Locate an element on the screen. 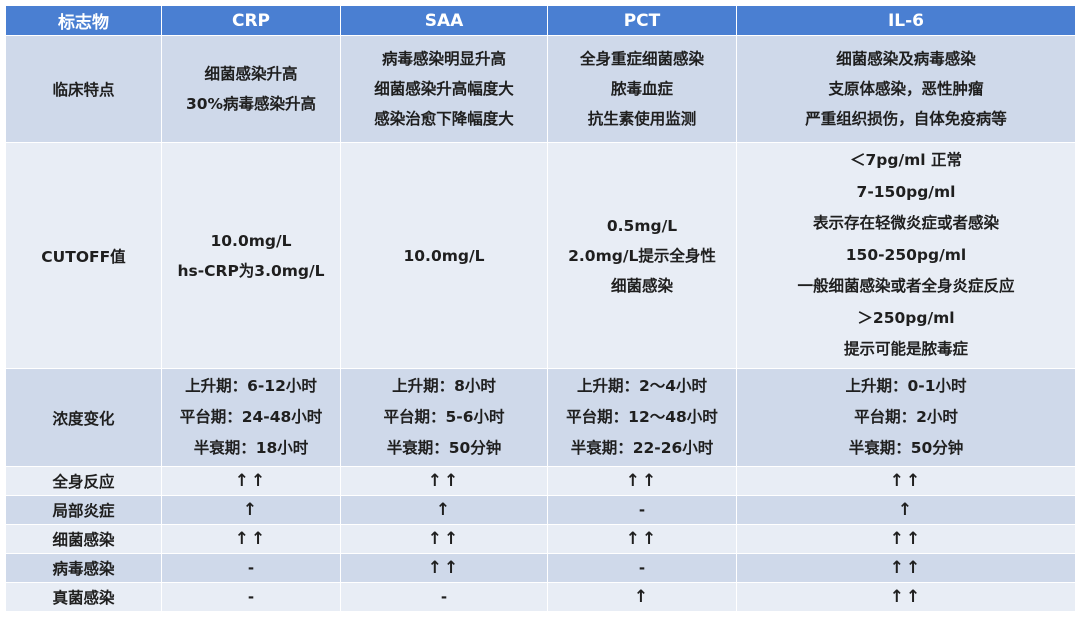 The image size is (1080, 618). text-line: 平台期：12～48小时 is located at coordinates (642, 417).